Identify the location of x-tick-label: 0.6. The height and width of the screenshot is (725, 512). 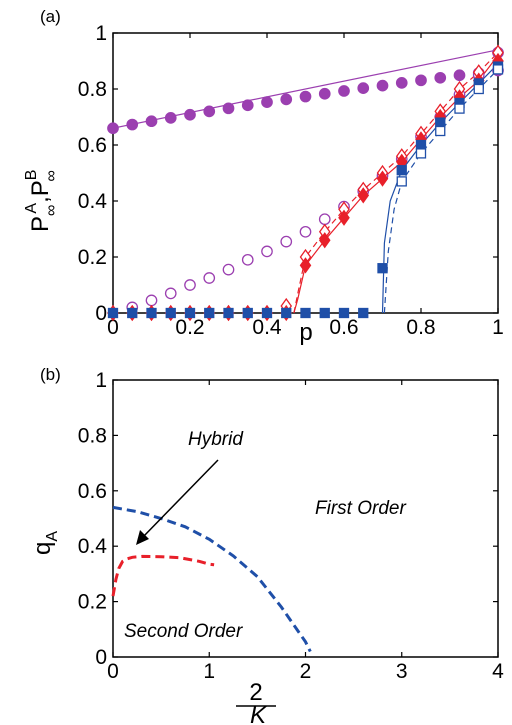
(343, 327).